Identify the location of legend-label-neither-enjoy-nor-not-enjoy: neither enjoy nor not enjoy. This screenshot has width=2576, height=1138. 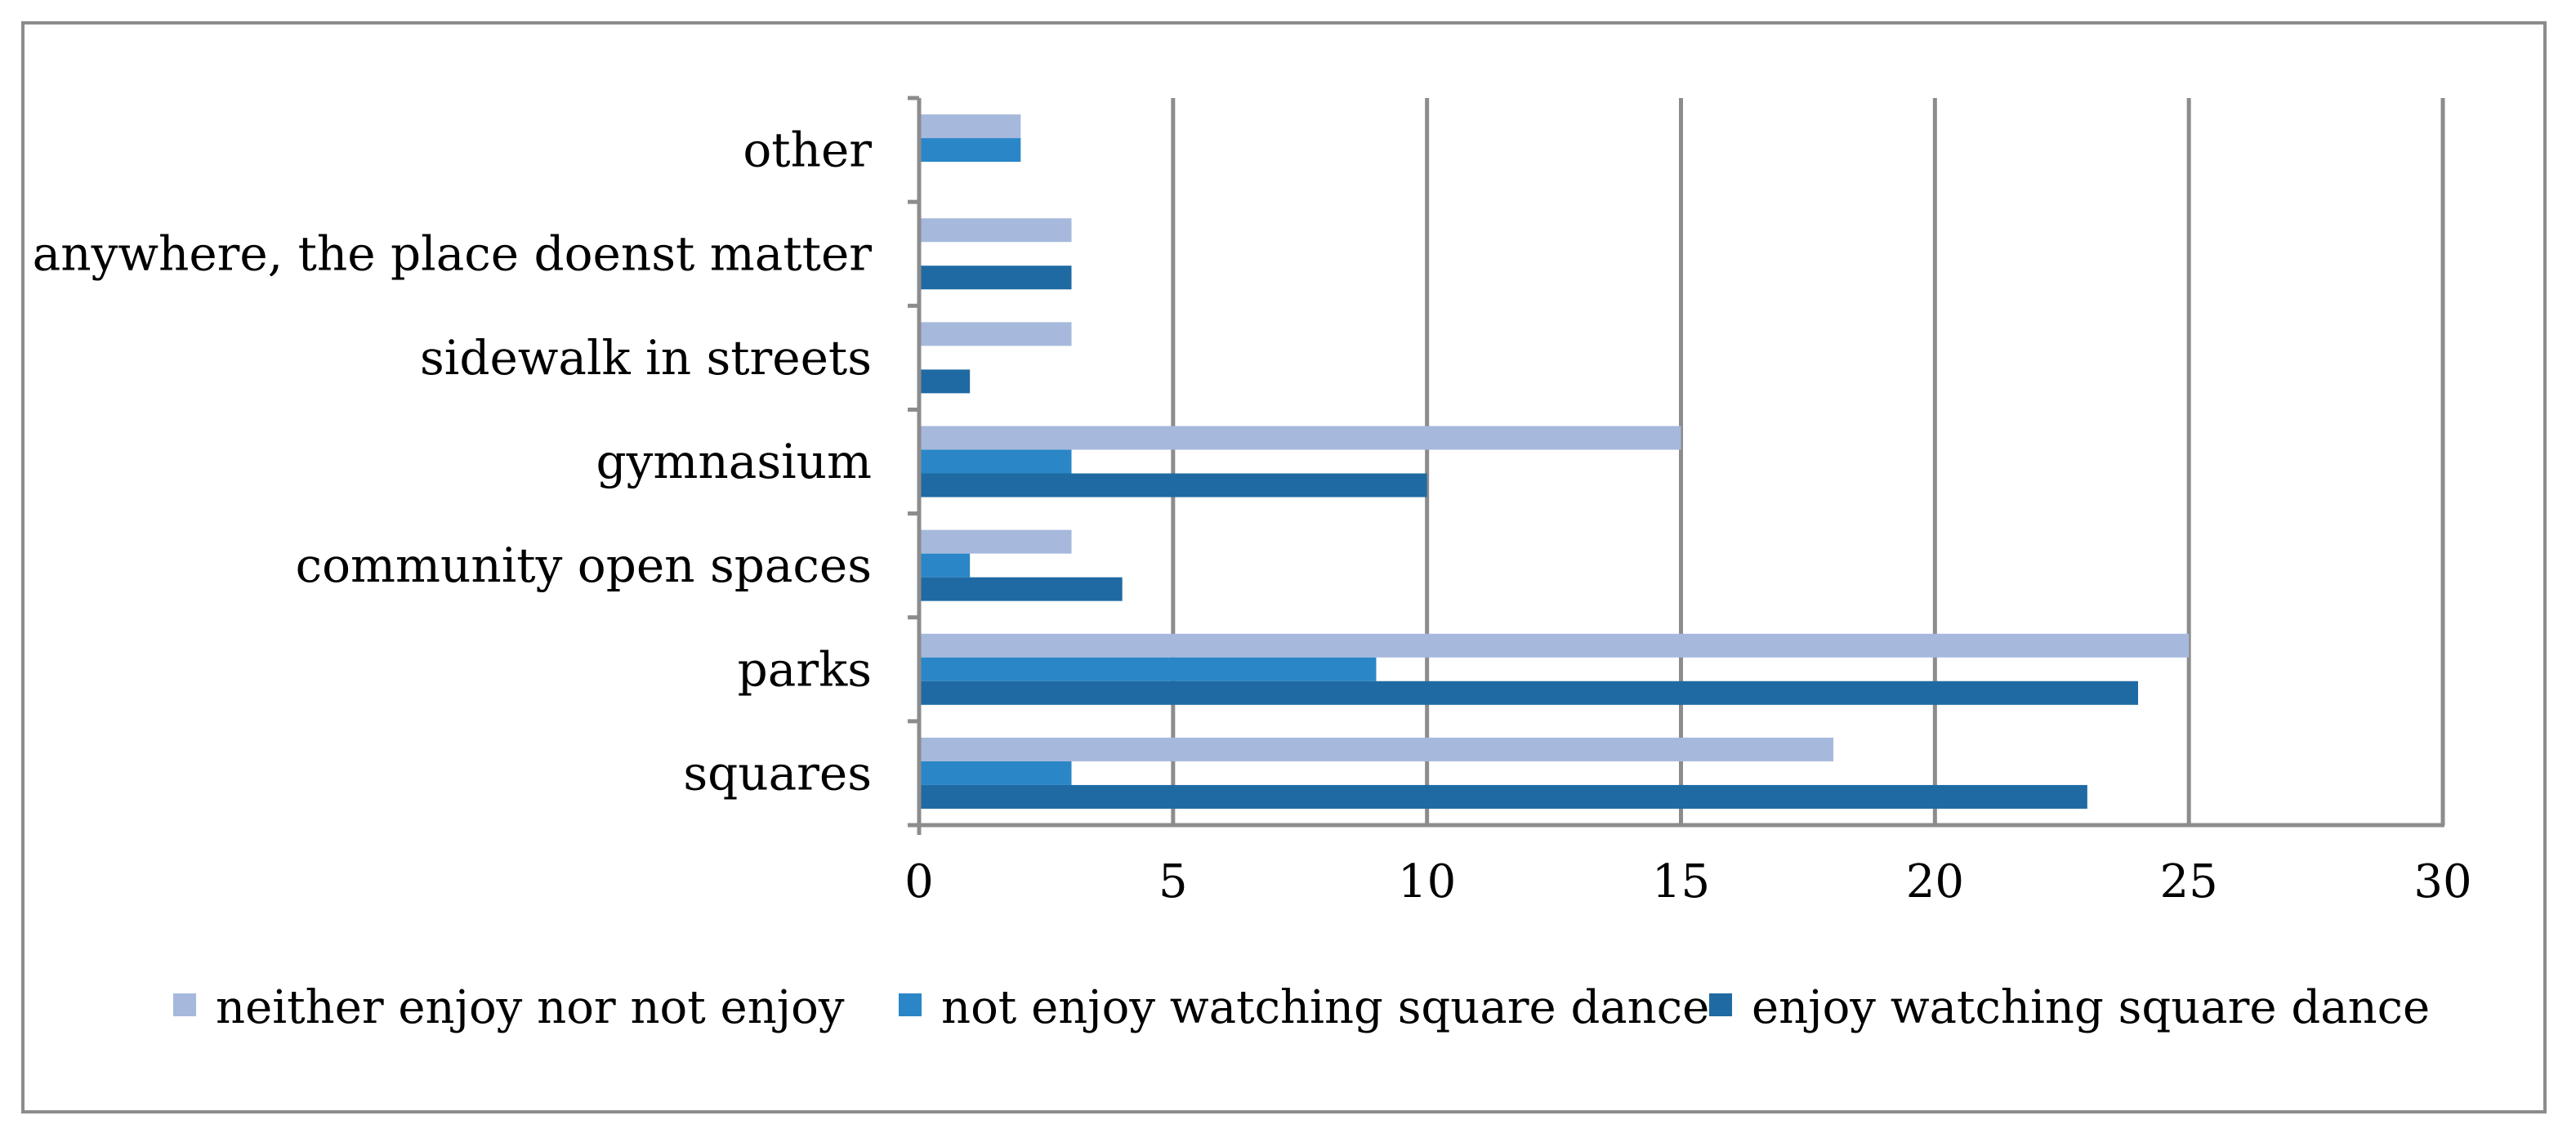
(530, 1007).